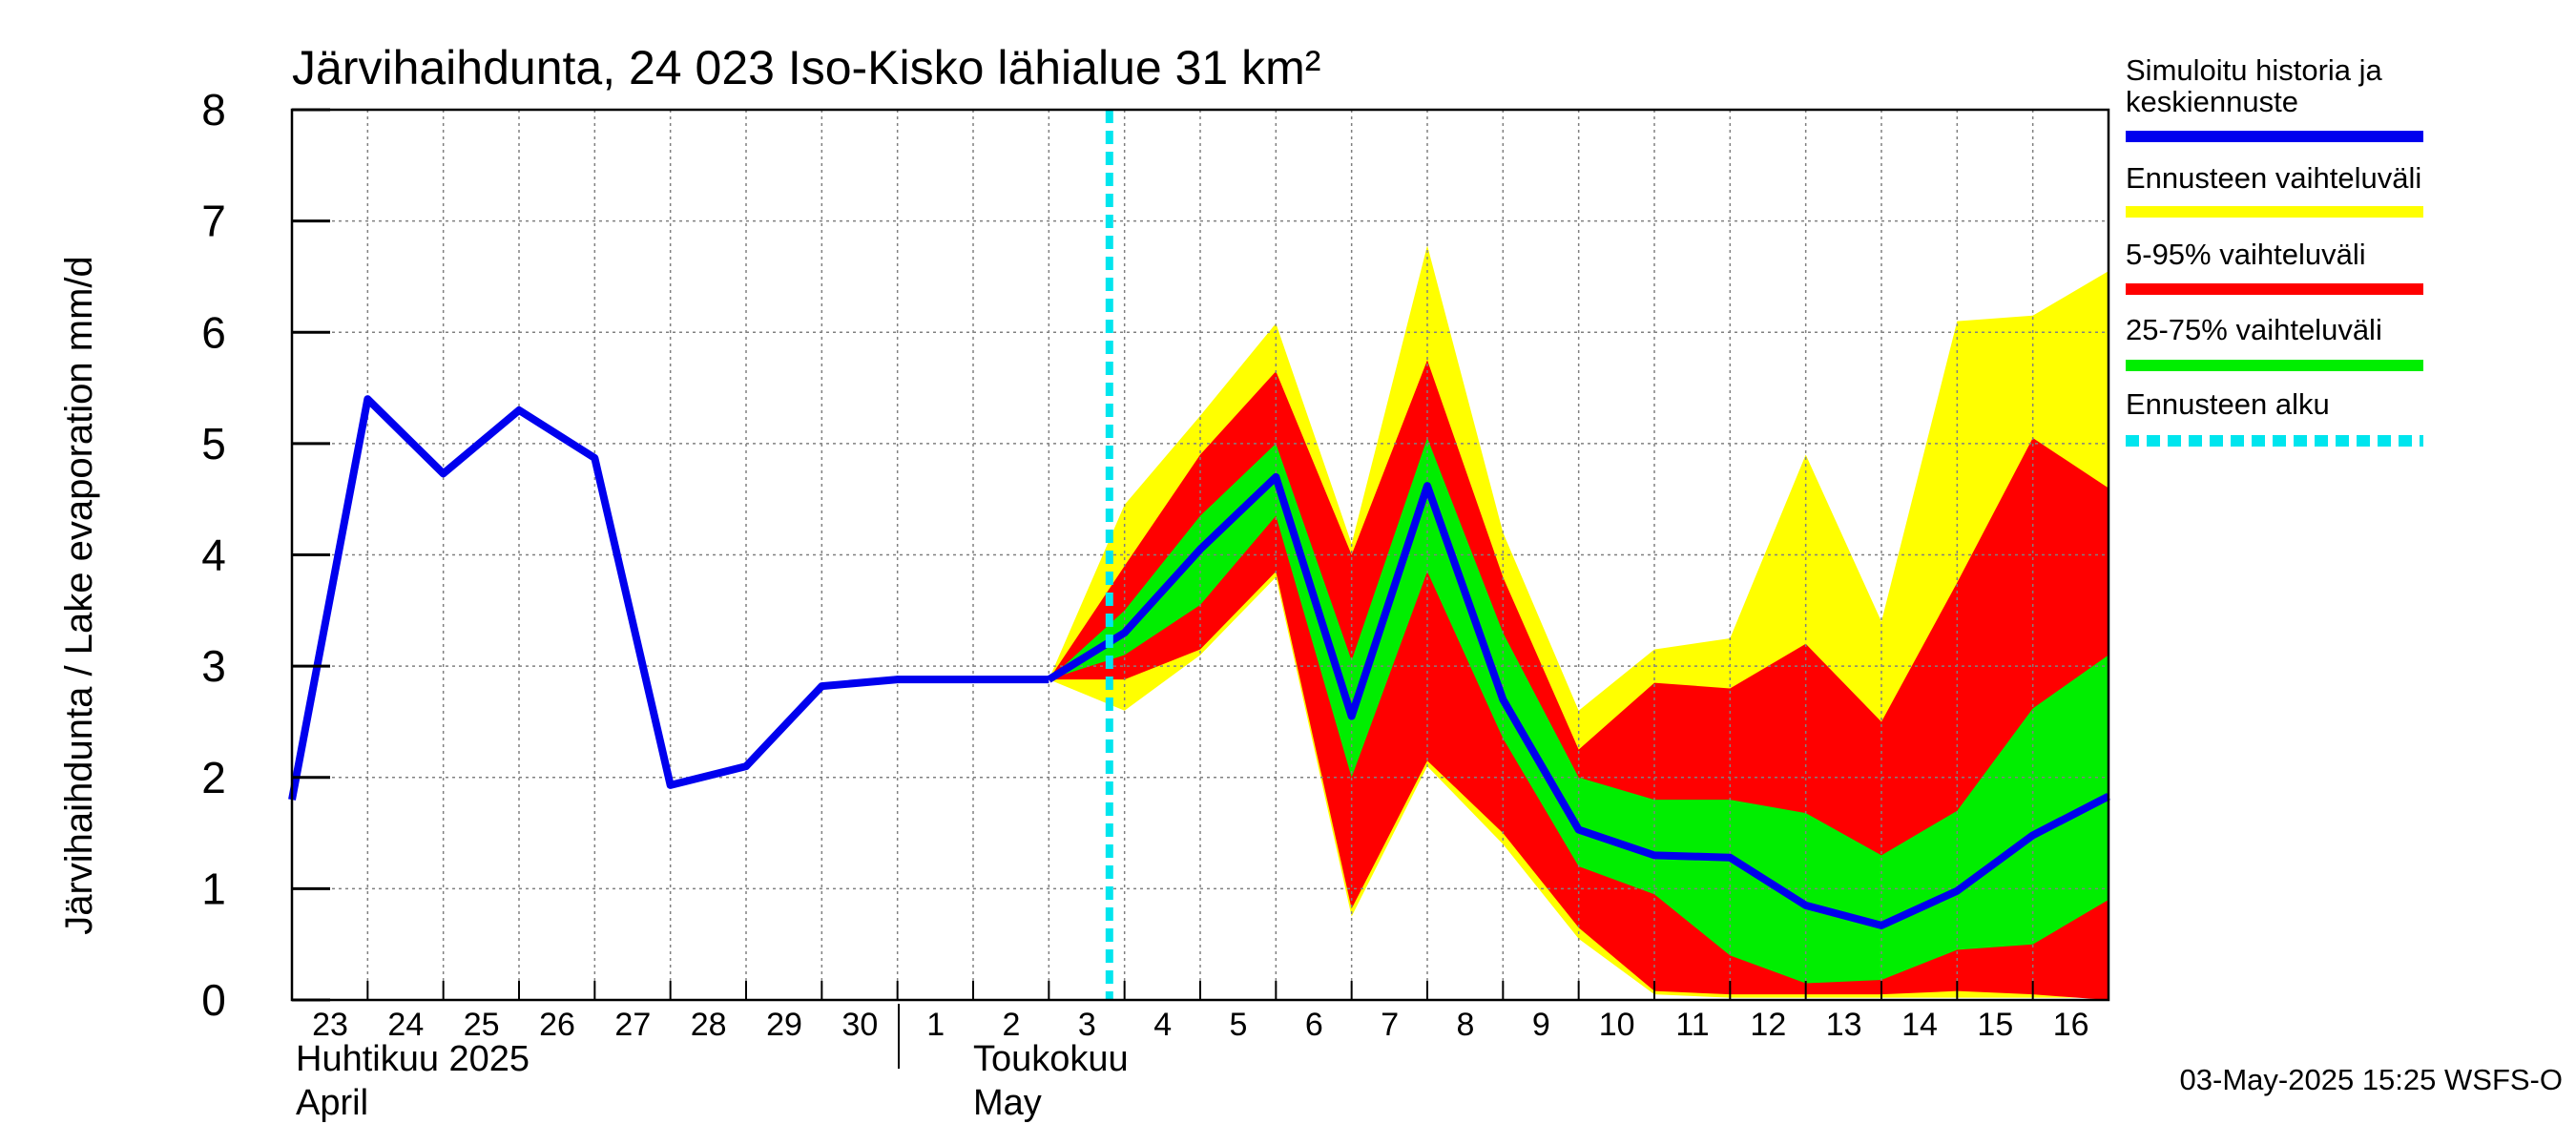  I want to click on y-tick-label: 1, so click(213, 888).